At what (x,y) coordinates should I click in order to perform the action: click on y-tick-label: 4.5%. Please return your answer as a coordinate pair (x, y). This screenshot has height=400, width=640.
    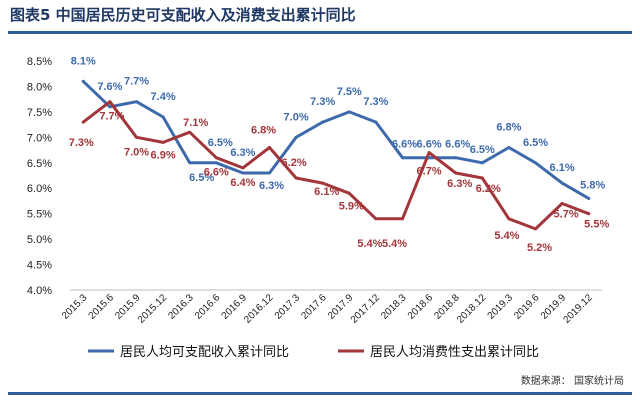
    Looking at the image, I should click on (39, 266).